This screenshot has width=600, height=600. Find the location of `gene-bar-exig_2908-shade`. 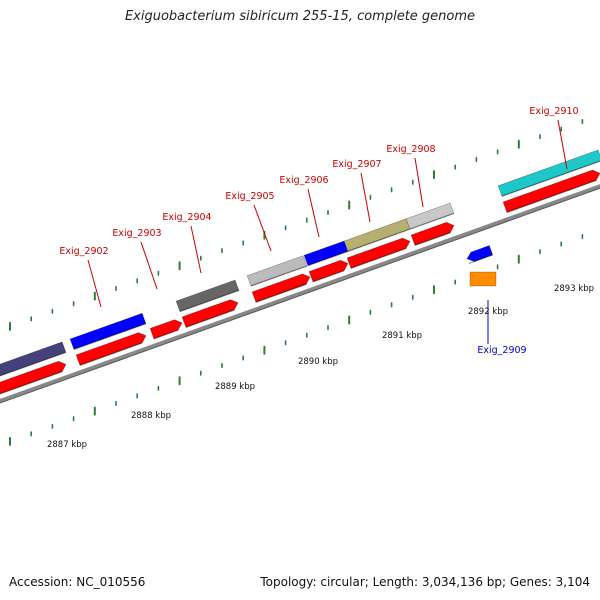

gene-bar-exig_2908-shade is located at coordinates (432, 221).